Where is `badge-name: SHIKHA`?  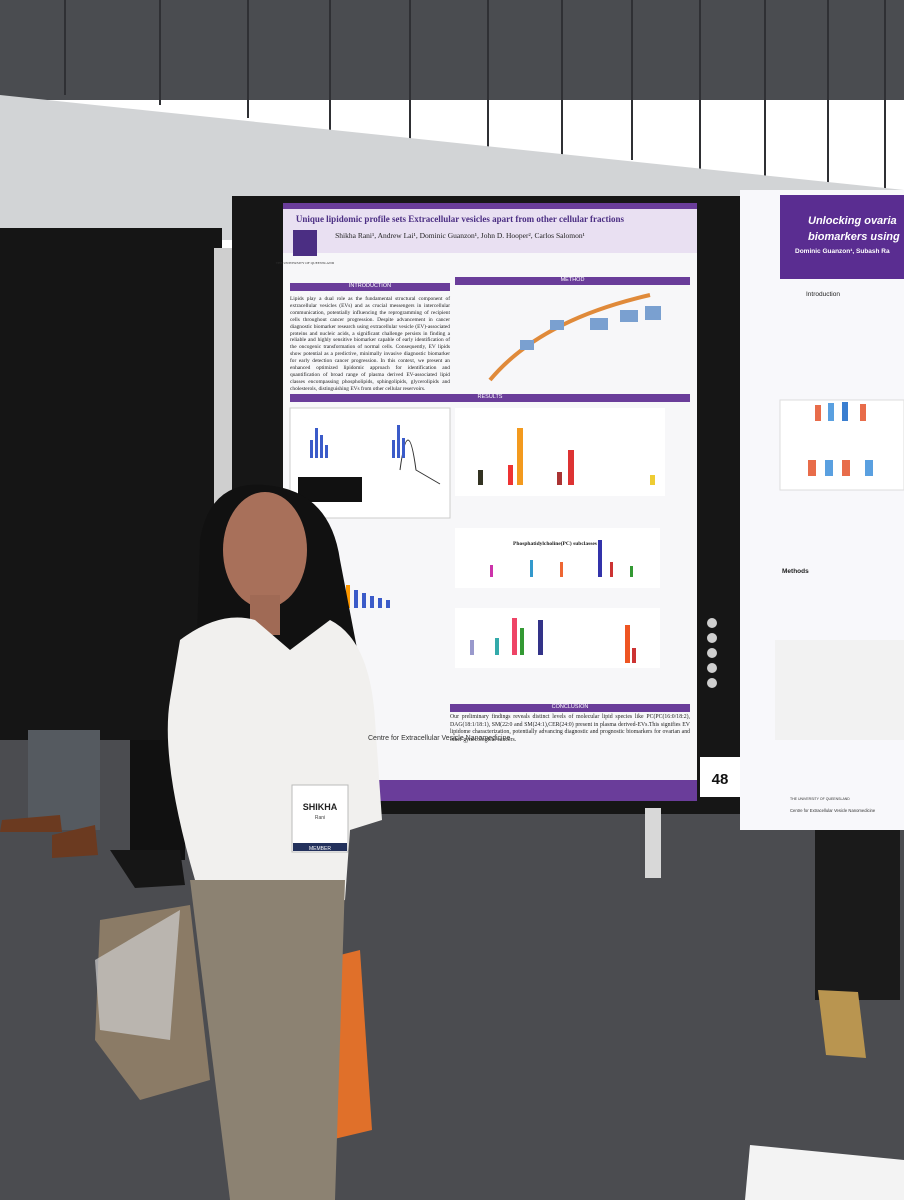 badge-name: SHIKHA is located at coordinates (320, 807).